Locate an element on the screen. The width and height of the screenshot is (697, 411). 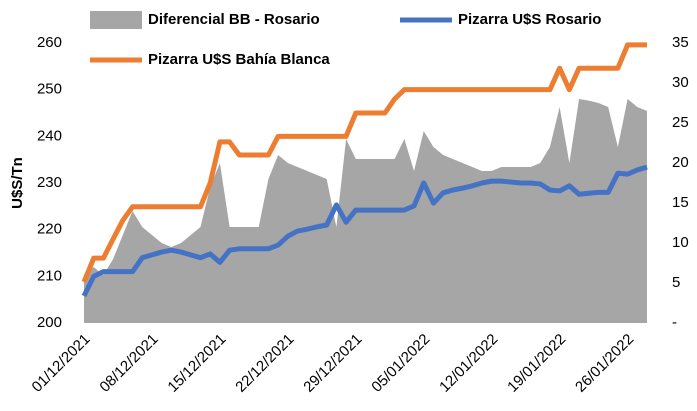
x-tick-label: 29/12/2021 is located at coordinates (332, 363).